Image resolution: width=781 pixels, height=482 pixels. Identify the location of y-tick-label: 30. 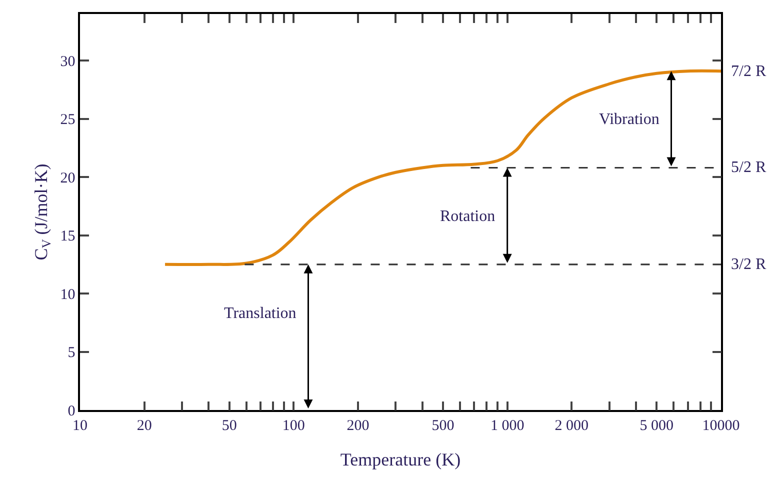
(68, 62).